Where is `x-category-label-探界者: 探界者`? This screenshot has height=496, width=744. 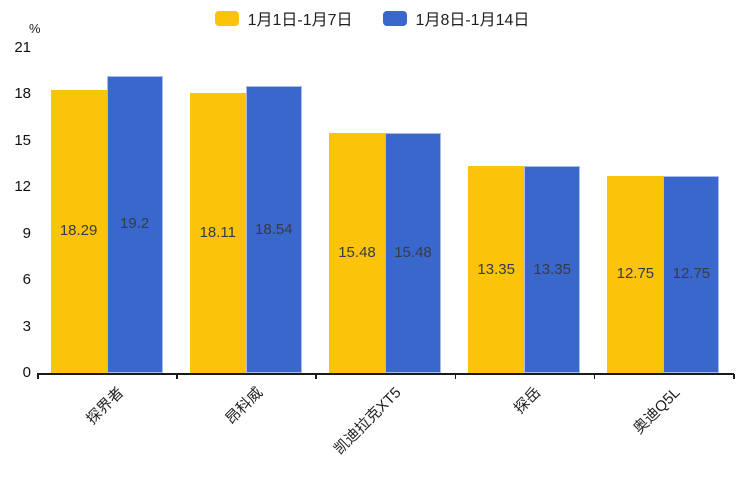
x-category-label-探界者: 探界者 is located at coordinates (104, 406).